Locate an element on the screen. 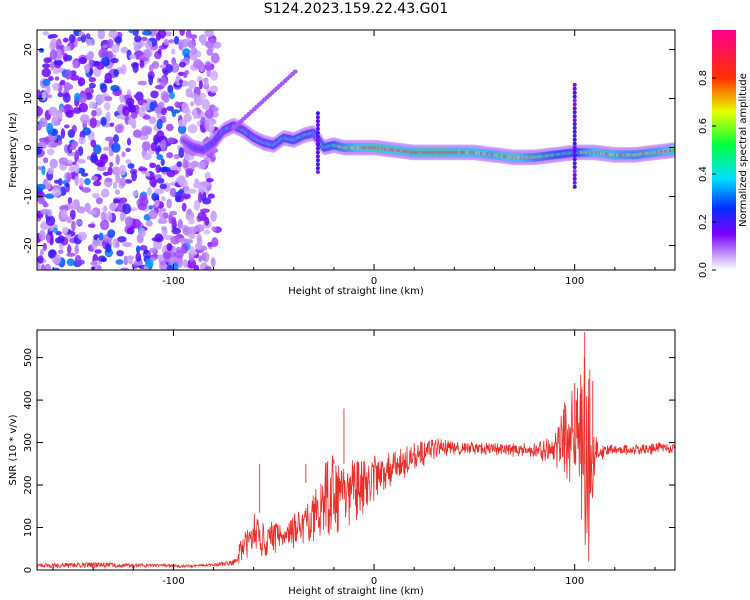 This screenshot has height=600, width=750. colorbar-tick-label: 0.8 is located at coordinates (703, 78).